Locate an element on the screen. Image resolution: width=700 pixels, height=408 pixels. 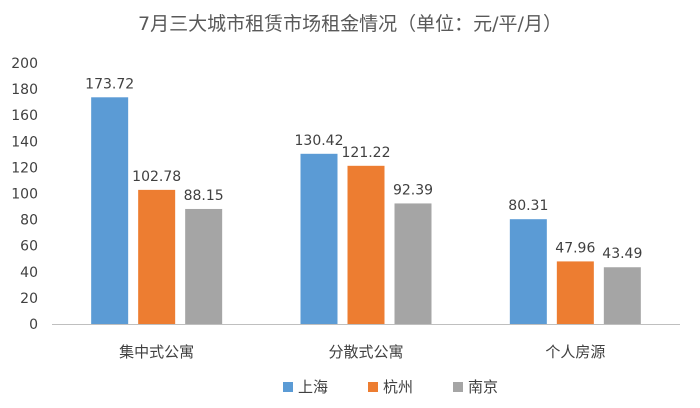
data-label: 121.22 is located at coordinates (366, 153).